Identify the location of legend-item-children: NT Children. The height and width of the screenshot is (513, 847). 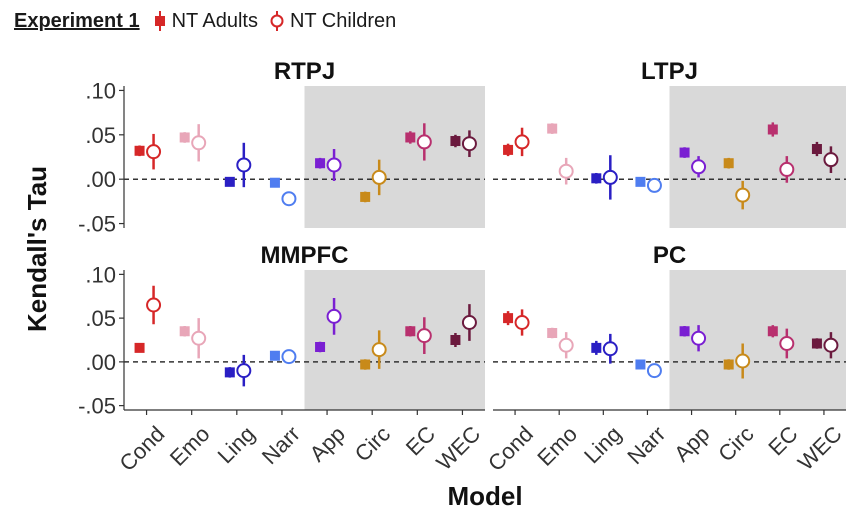
(333, 21).